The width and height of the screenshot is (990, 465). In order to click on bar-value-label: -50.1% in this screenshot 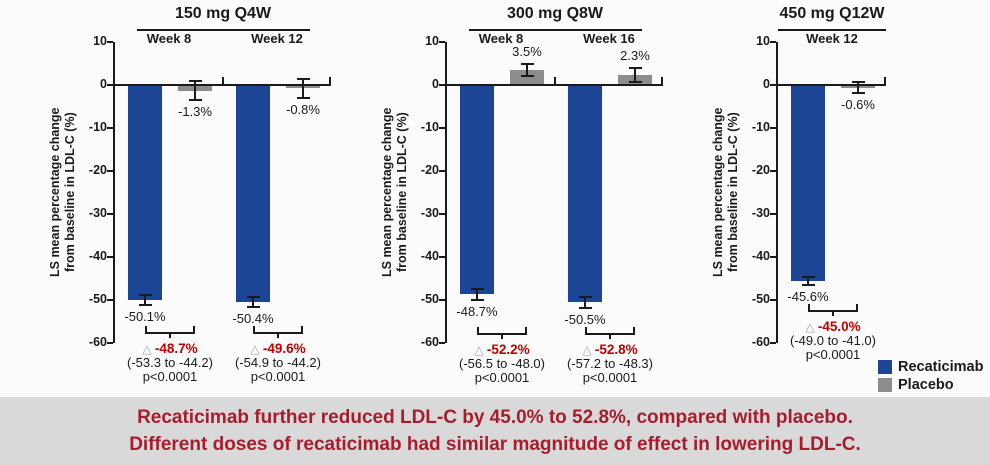, I will do `click(145, 317)`.